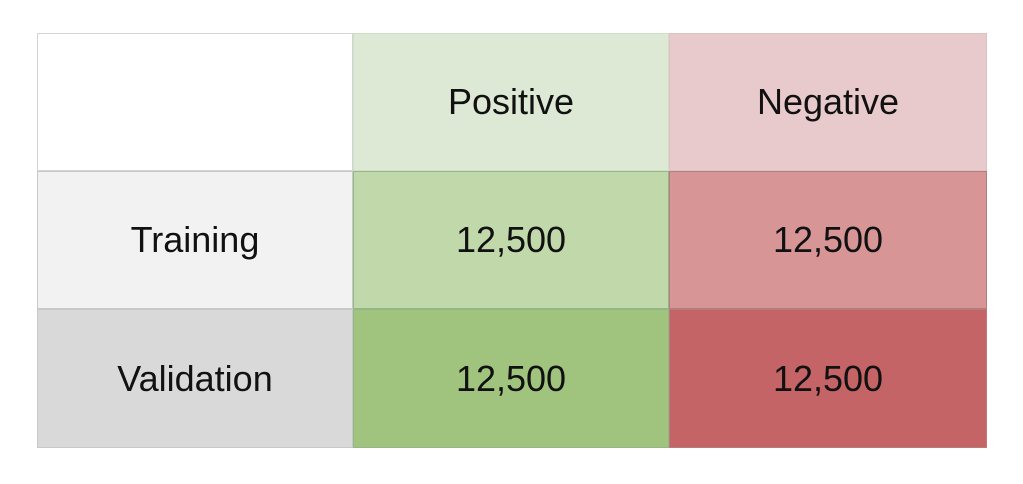  Describe the element at coordinates (195, 240) in the screenshot. I see `row-label-training: Training` at that location.